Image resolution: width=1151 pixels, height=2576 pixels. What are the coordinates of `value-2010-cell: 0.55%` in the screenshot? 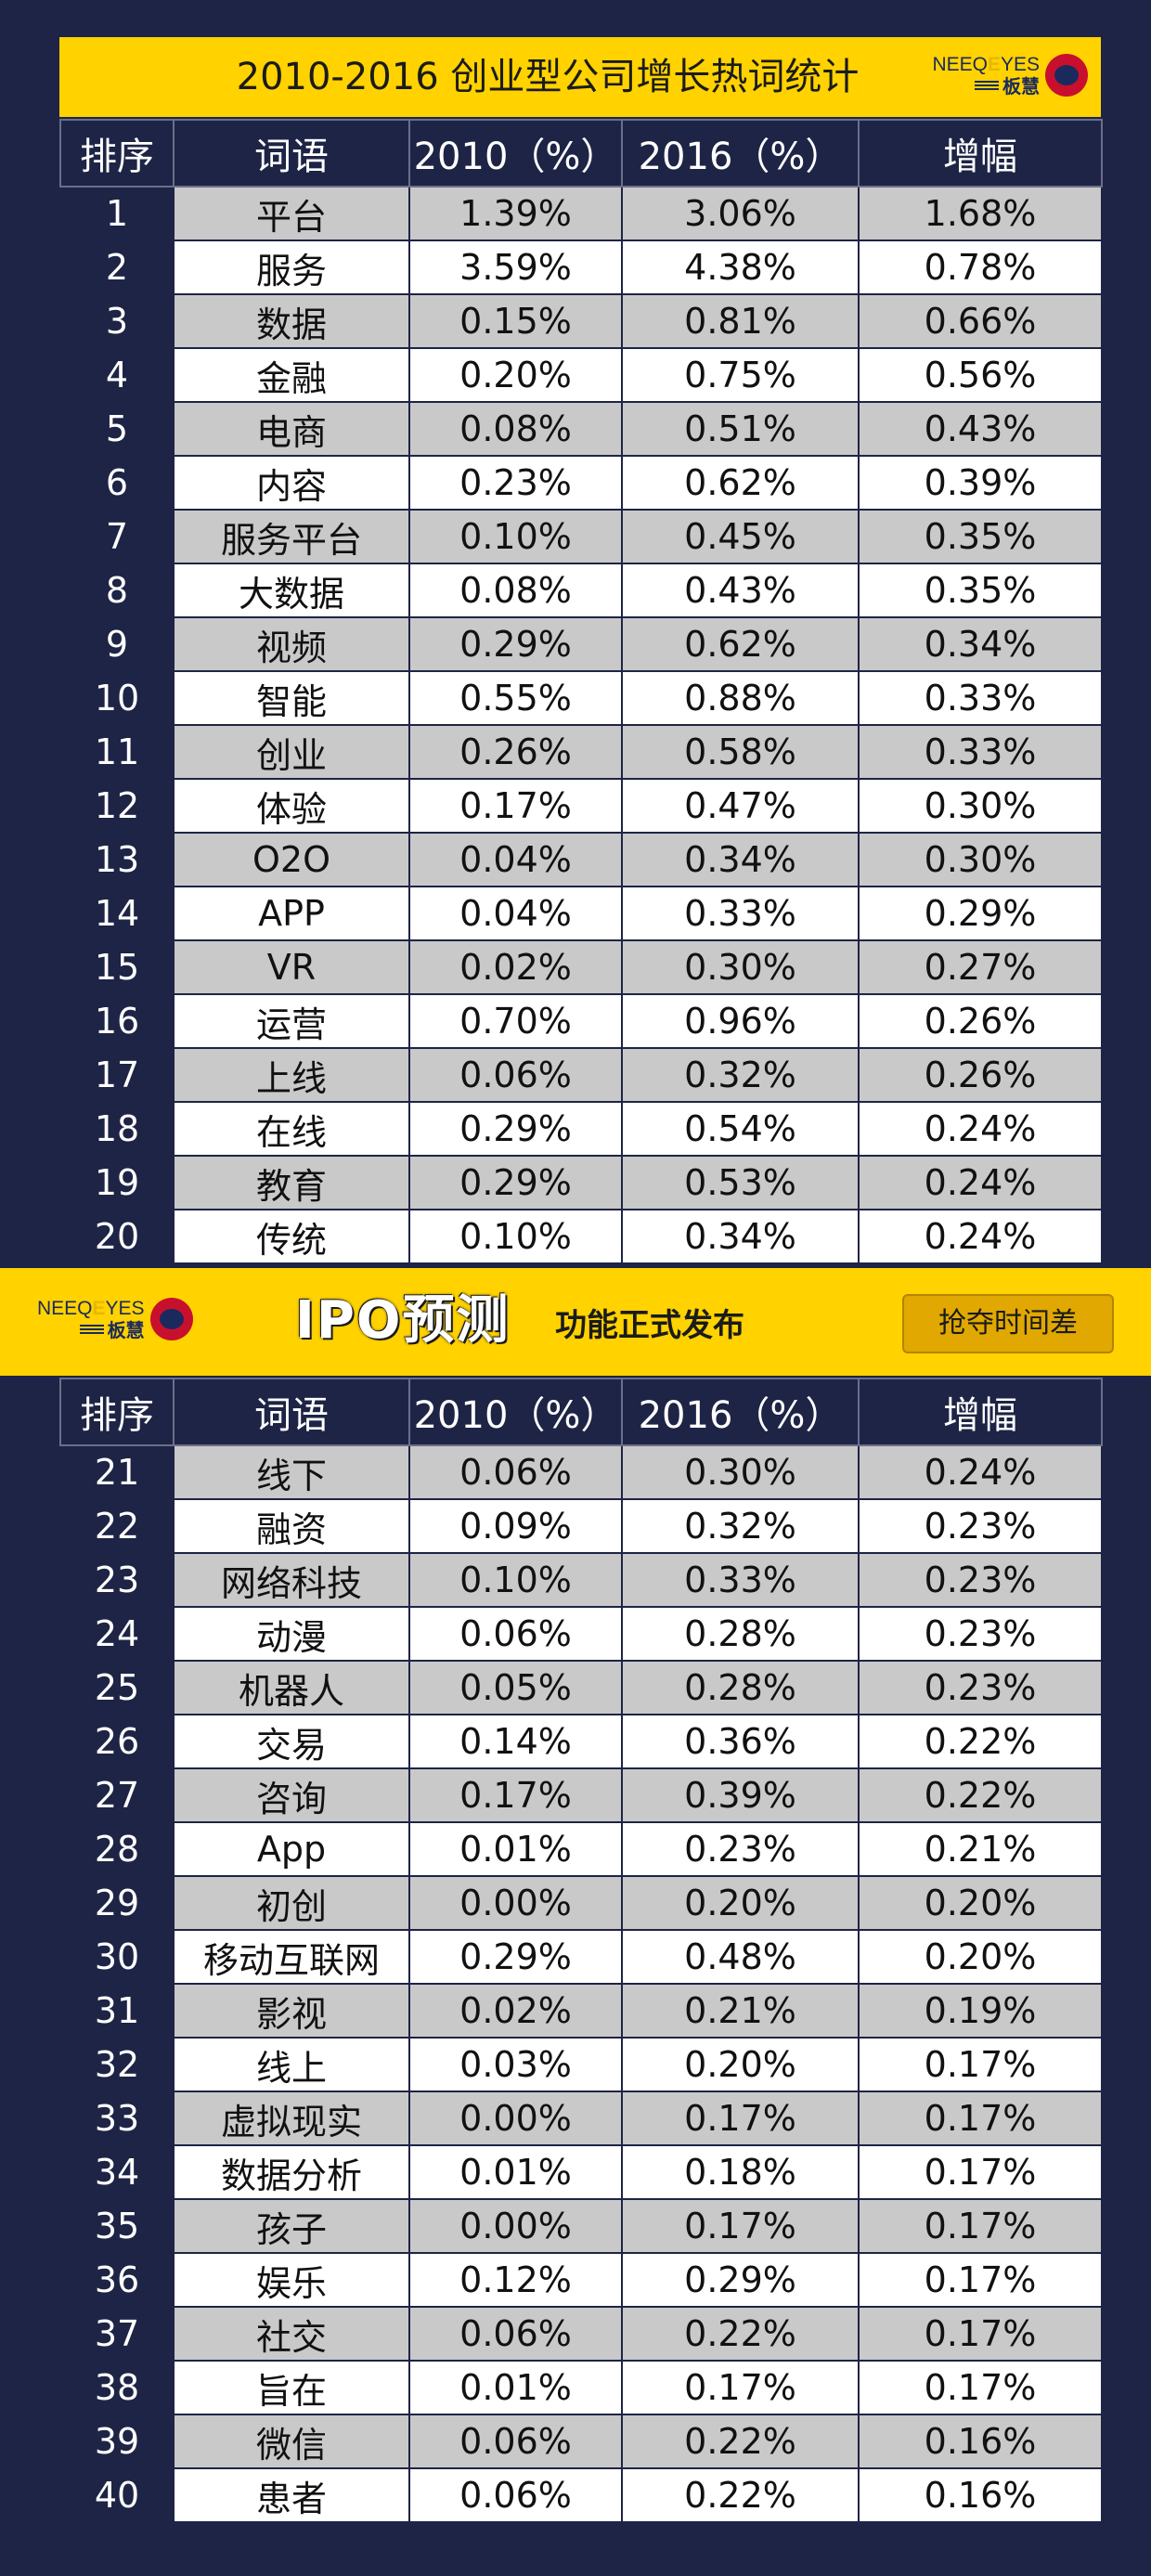 It's located at (515, 698).